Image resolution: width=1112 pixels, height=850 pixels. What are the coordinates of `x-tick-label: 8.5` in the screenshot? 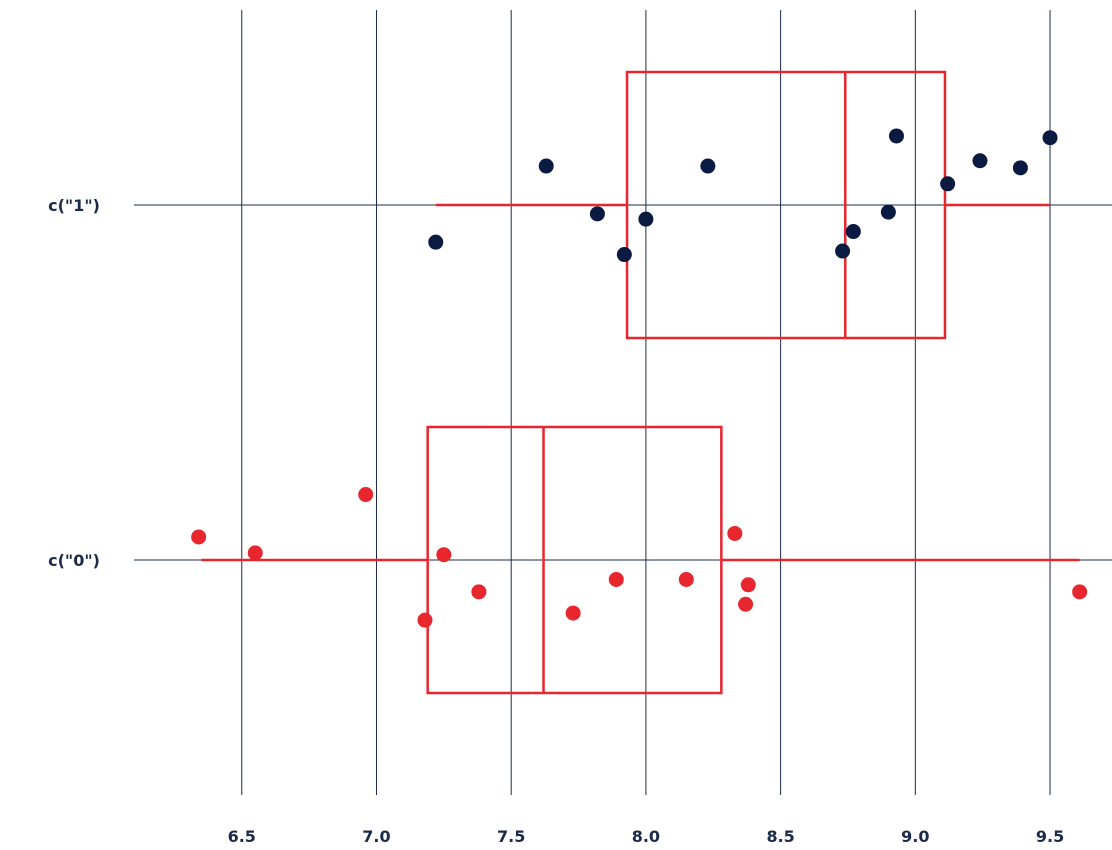 It's located at (780, 836).